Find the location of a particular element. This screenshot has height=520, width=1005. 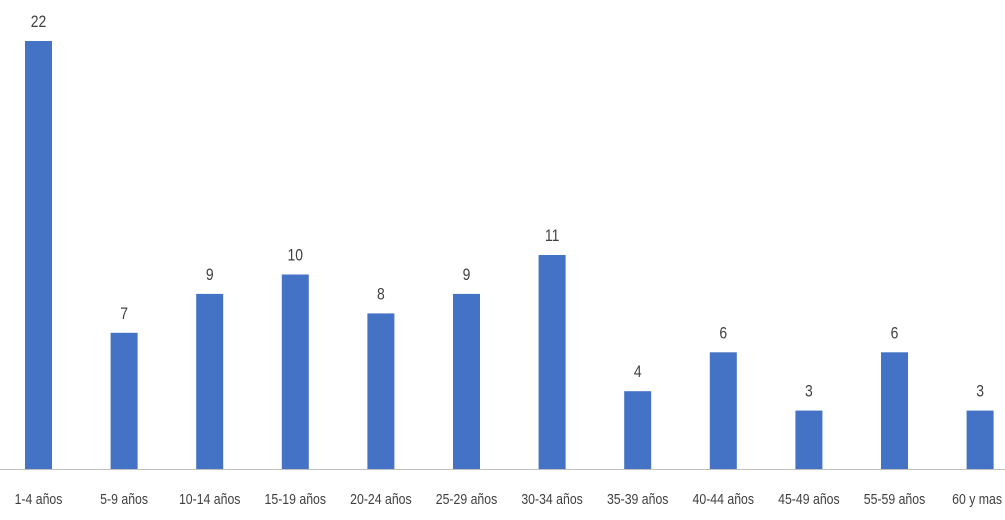

data-label: 22 is located at coordinates (38, 22).